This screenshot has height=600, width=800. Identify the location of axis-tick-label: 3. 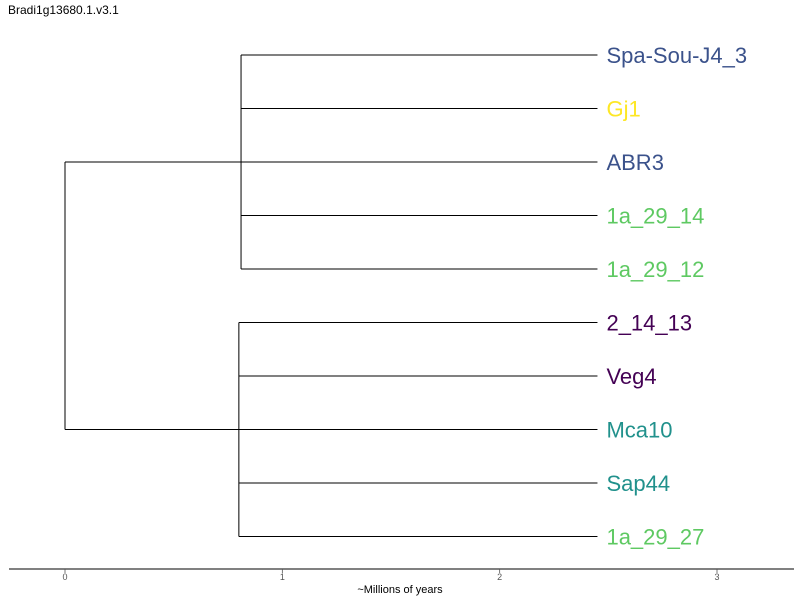
(716, 577).